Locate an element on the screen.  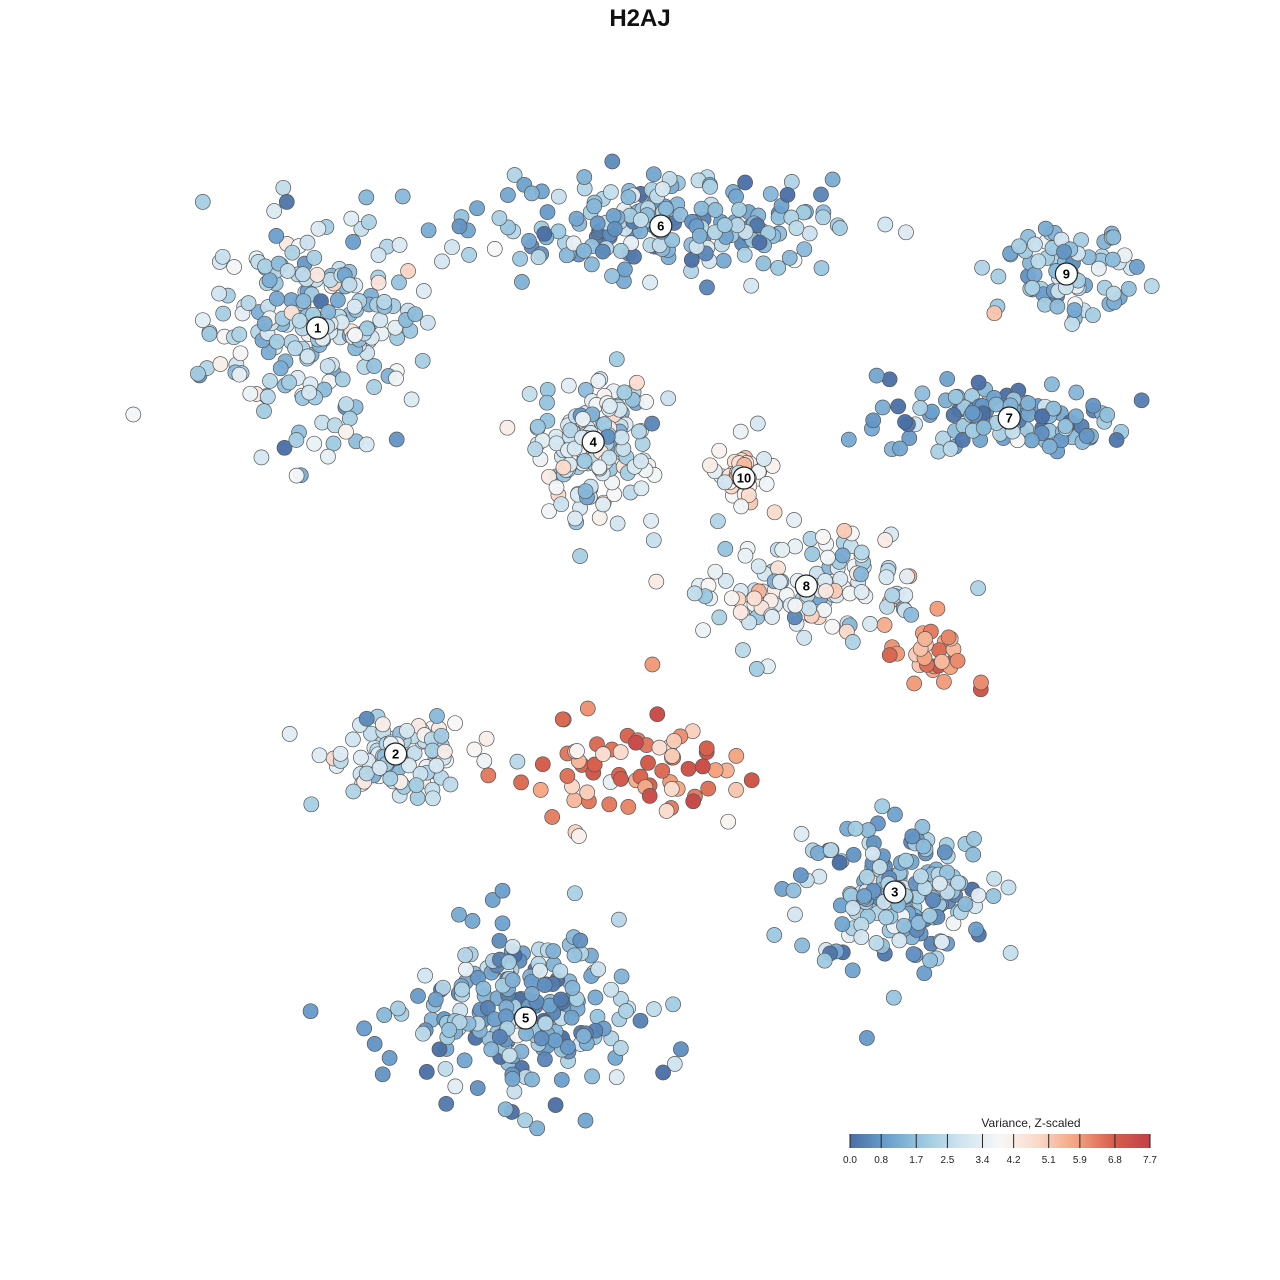
cluster-label-text: 4 is located at coordinates (594, 442).